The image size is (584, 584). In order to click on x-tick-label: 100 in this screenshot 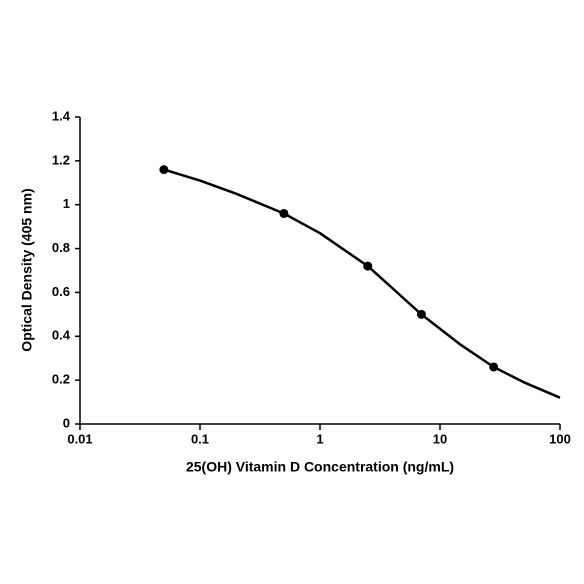, I will do `click(560, 438)`.